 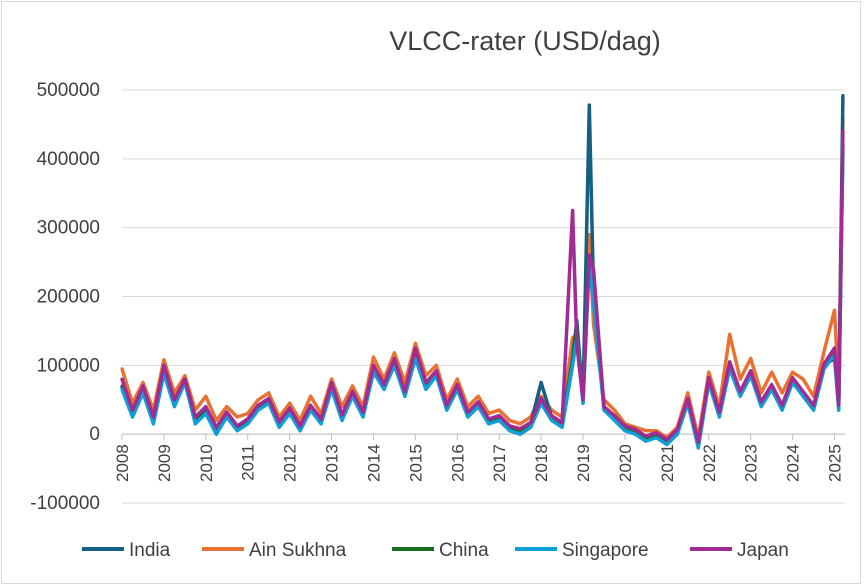 What do you see at coordinates (835, 463) in the screenshot?
I see `x-tick-label: 2025` at bounding box center [835, 463].